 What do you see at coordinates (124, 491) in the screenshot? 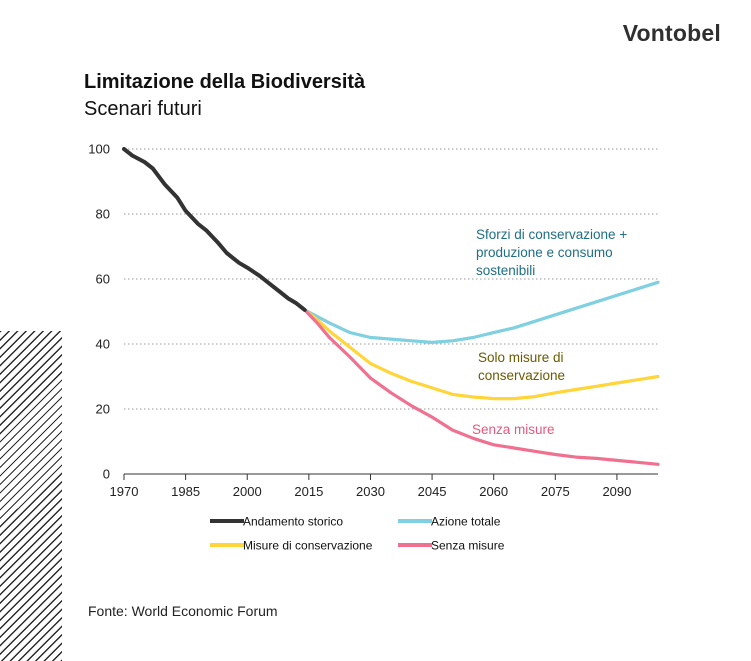
I see `x-tick-label-1970: 1970` at bounding box center [124, 491].